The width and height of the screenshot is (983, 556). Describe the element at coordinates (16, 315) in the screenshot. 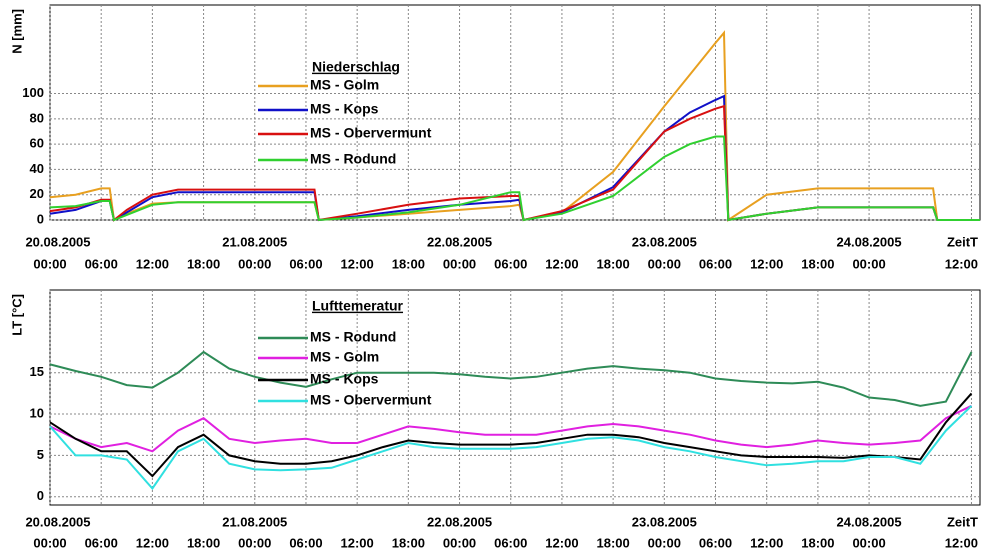

I see `y-axis-label: LT [°C]` at that location.